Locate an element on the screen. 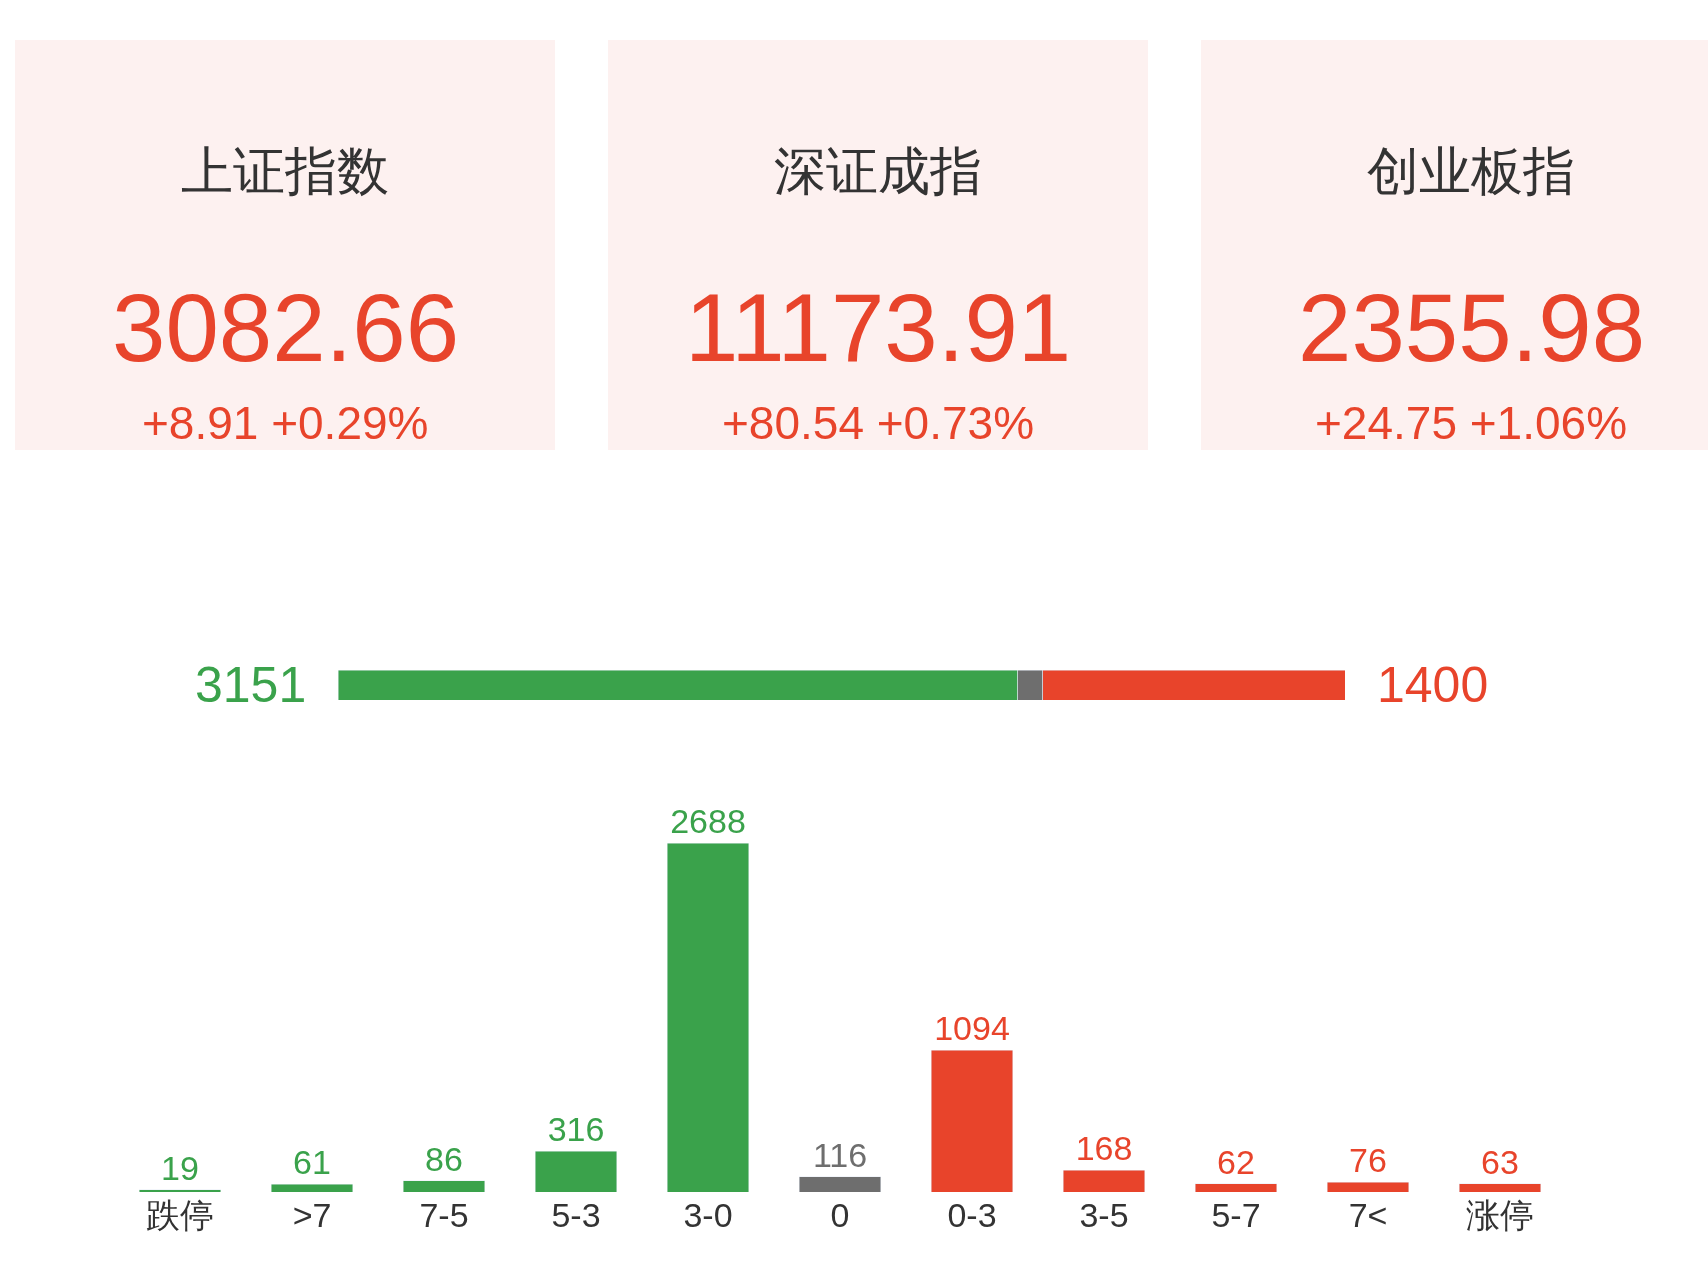  x-tick-label: 5-7 is located at coordinates (1236, 1215).